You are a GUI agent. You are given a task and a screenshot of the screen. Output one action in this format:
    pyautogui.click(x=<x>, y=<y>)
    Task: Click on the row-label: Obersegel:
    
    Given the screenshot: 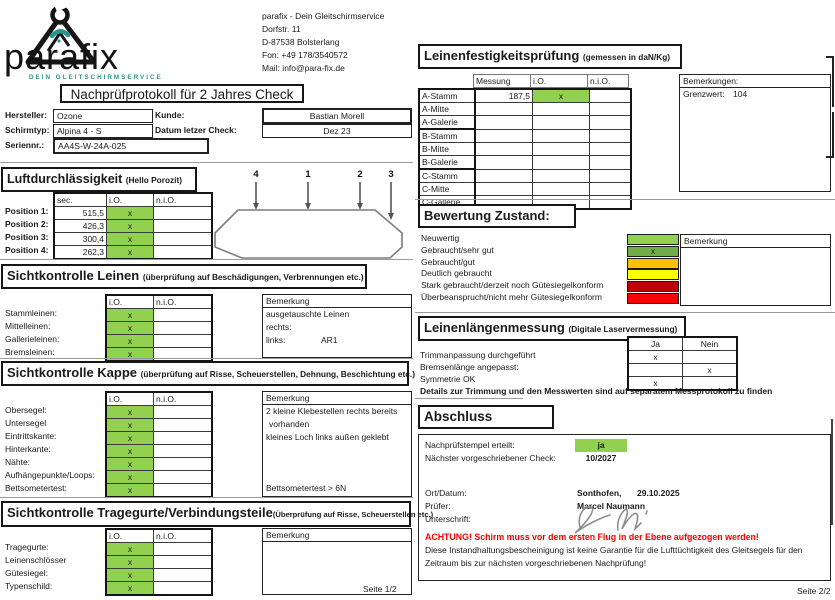 What is the action you would take?
    pyautogui.click(x=26, y=410)
    